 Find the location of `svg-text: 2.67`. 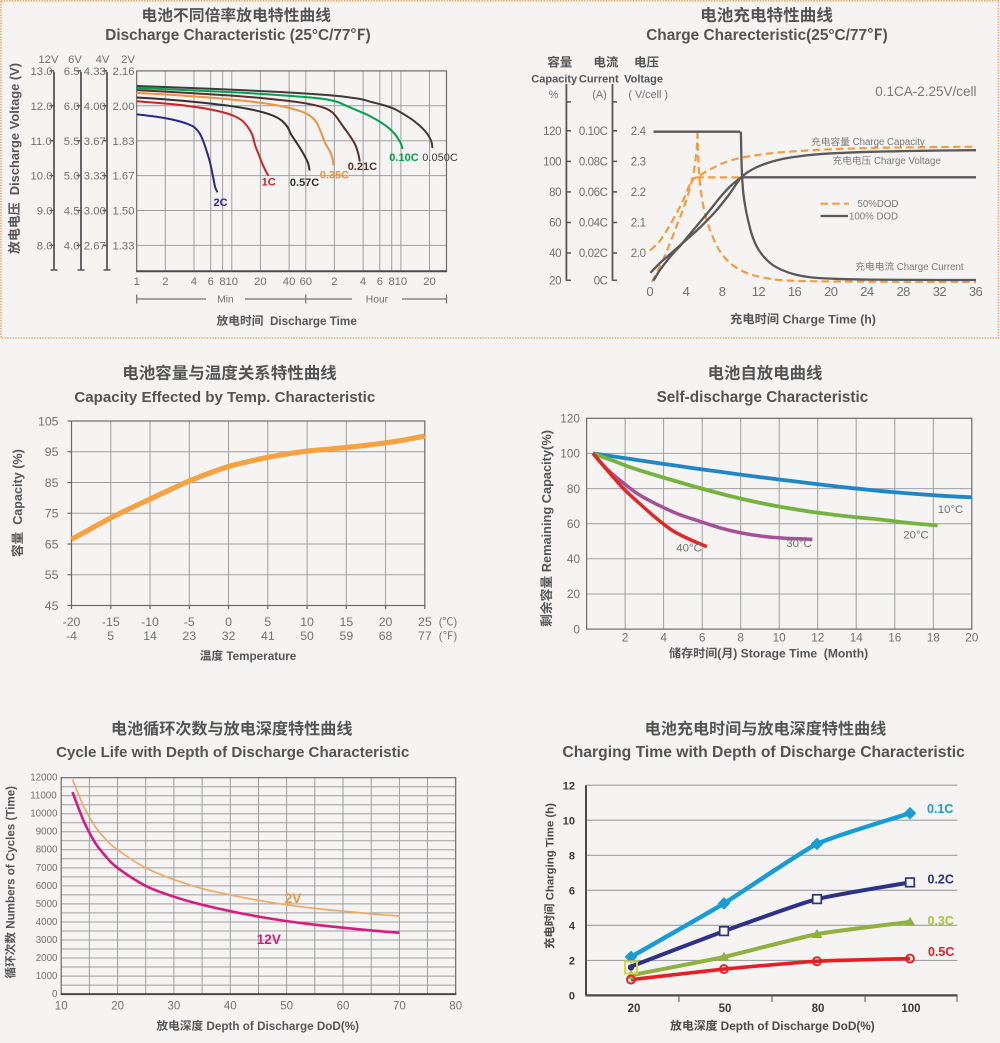

svg-text: 2.67 is located at coordinates (95, 247).